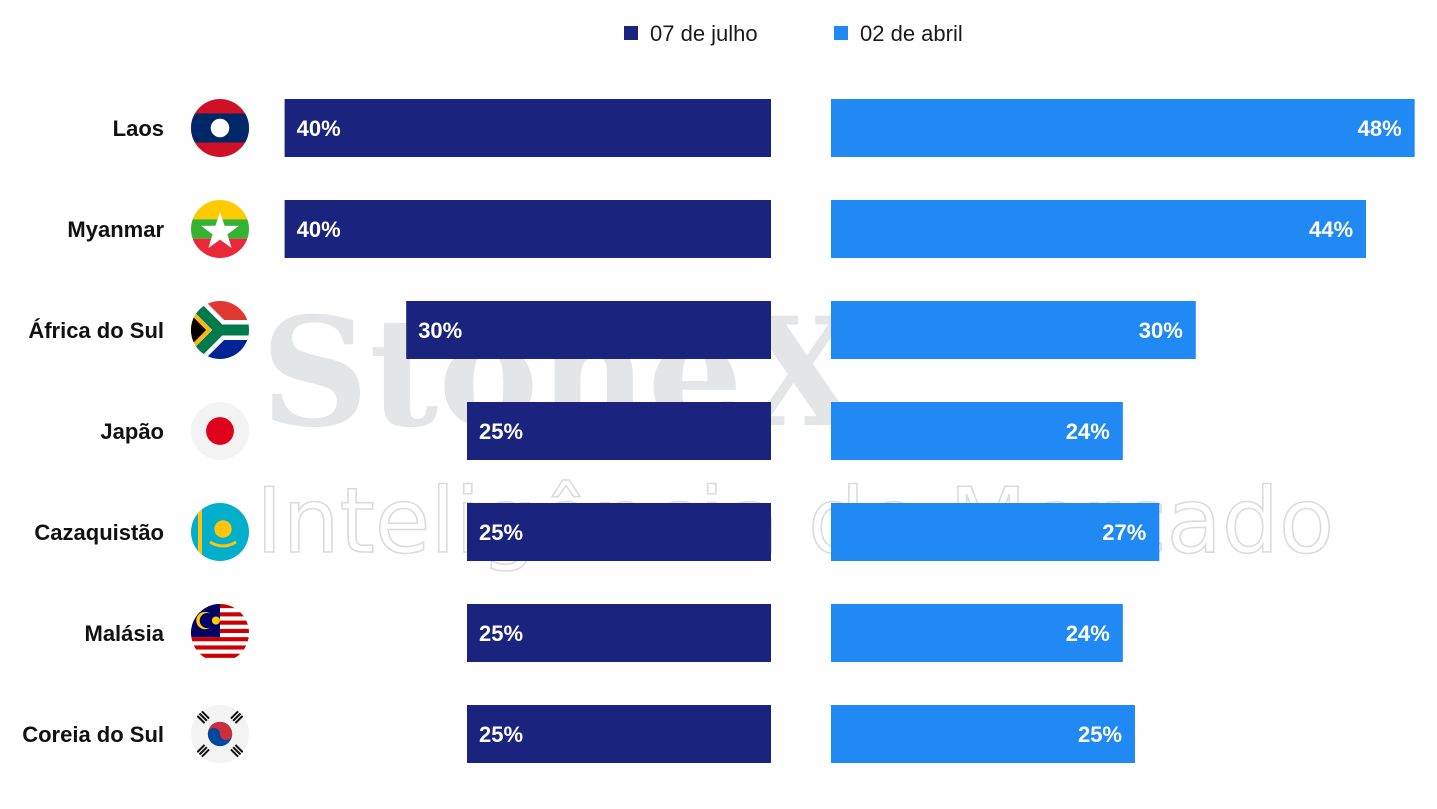  I want to click on category-label: Myanmar, so click(115, 229).